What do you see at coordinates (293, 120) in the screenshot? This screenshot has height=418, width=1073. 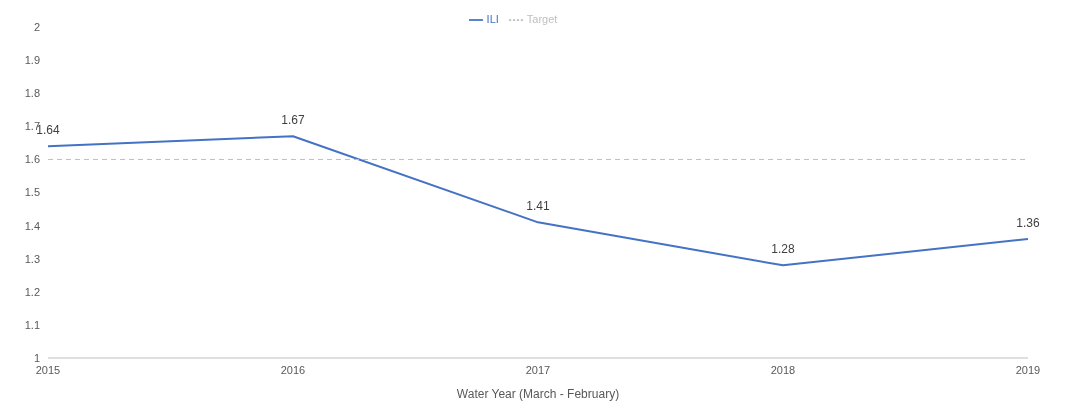 I see `data-label: 1.67` at bounding box center [293, 120].